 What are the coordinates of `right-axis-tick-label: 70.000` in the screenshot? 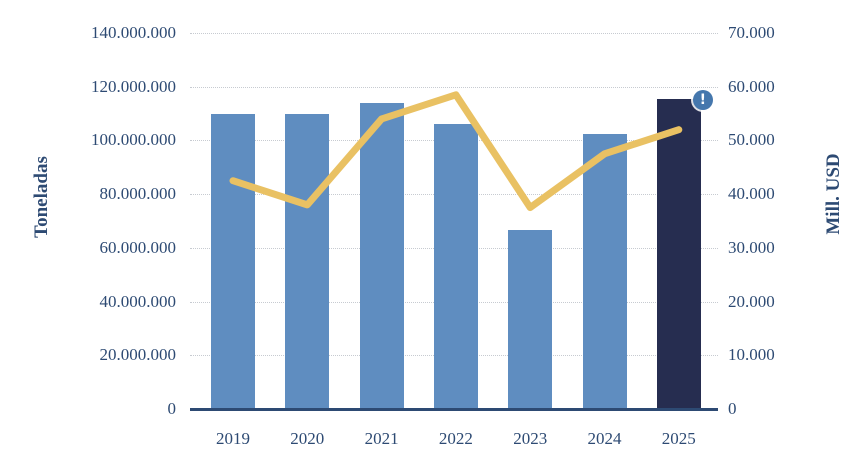 It's located at (751, 32).